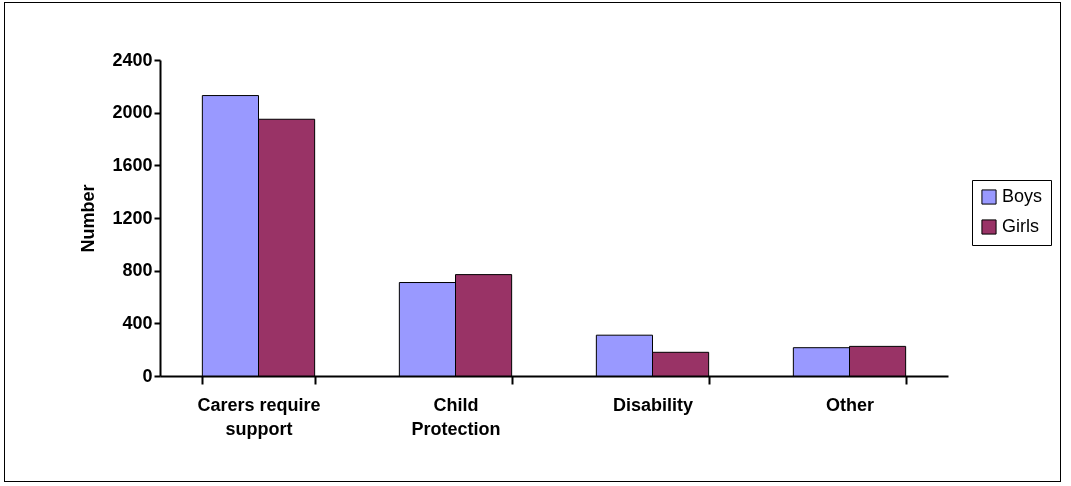 This screenshot has height=486, width=1071. What do you see at coordinates (147, 375) in the screenshot?
I see `y-tick-label: 0` at bounding box center [147, 375].